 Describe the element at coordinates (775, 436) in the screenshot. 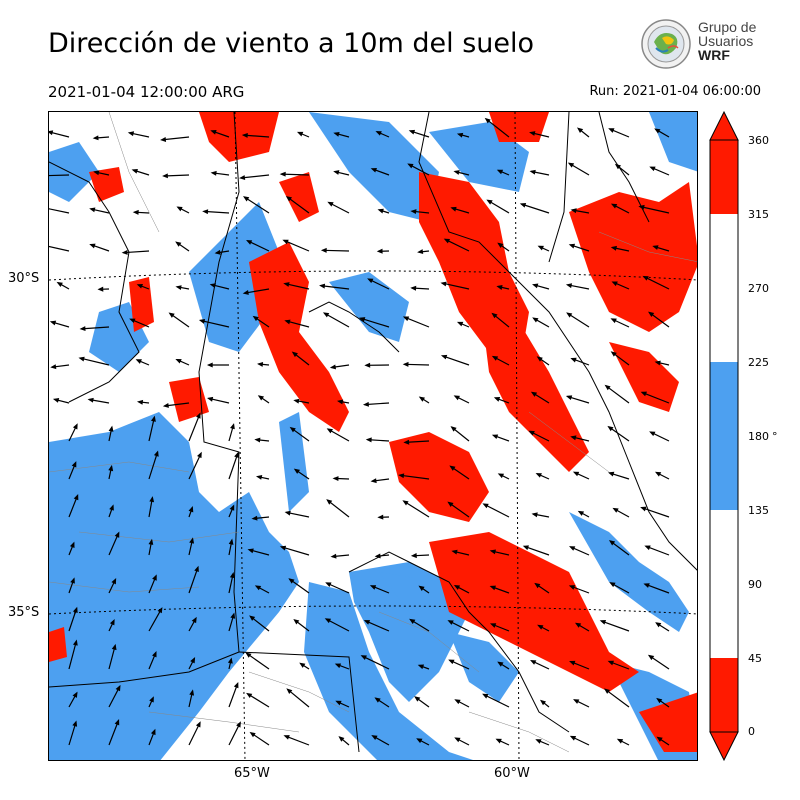

I see `colorbar-unit: °` at that location.